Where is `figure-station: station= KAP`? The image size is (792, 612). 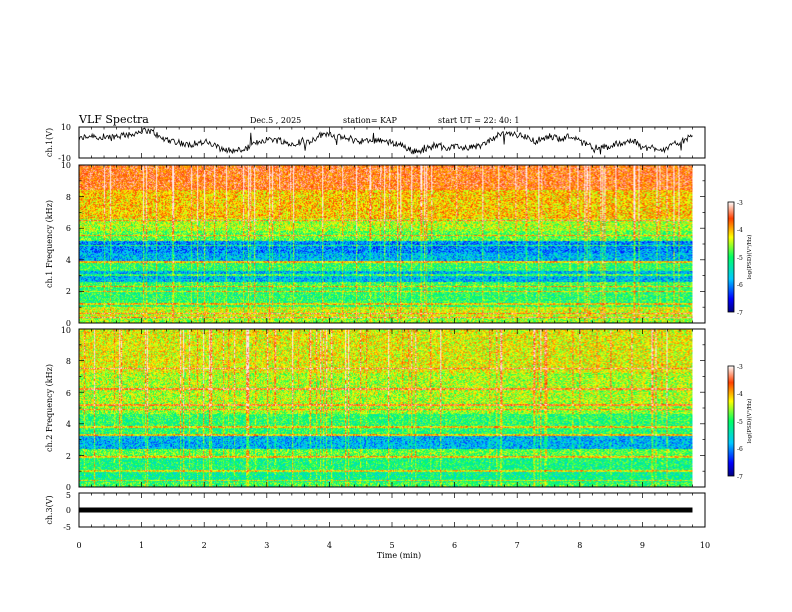 figure-station: station= KAP is located at coordinates (370, 120).